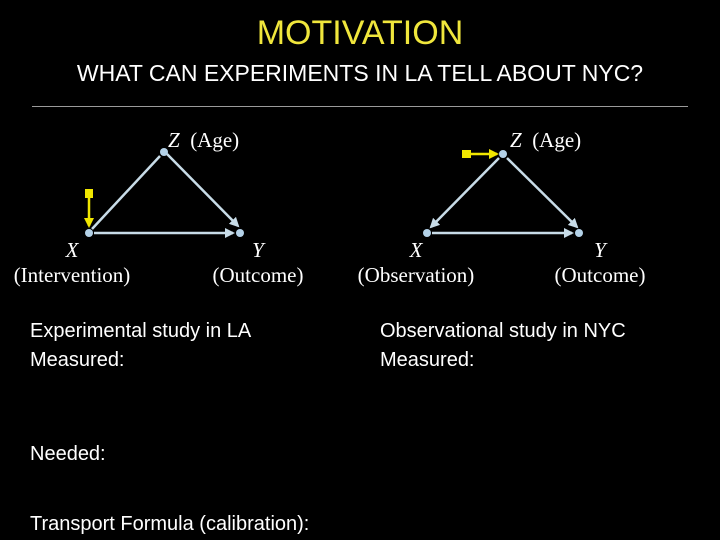 Image resolution: width=720 pixels, height=540 pixels. I want to click on right-study-block: Observational study in NYC Measured:, so click(503, 346).